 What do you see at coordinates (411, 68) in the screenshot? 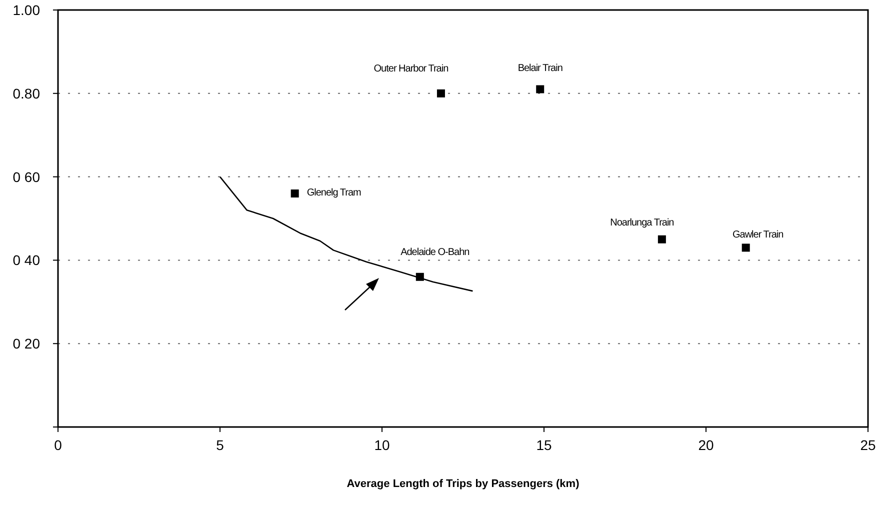
I see `series-label: Outer Harbor Train` at bounding box center [411, 68].